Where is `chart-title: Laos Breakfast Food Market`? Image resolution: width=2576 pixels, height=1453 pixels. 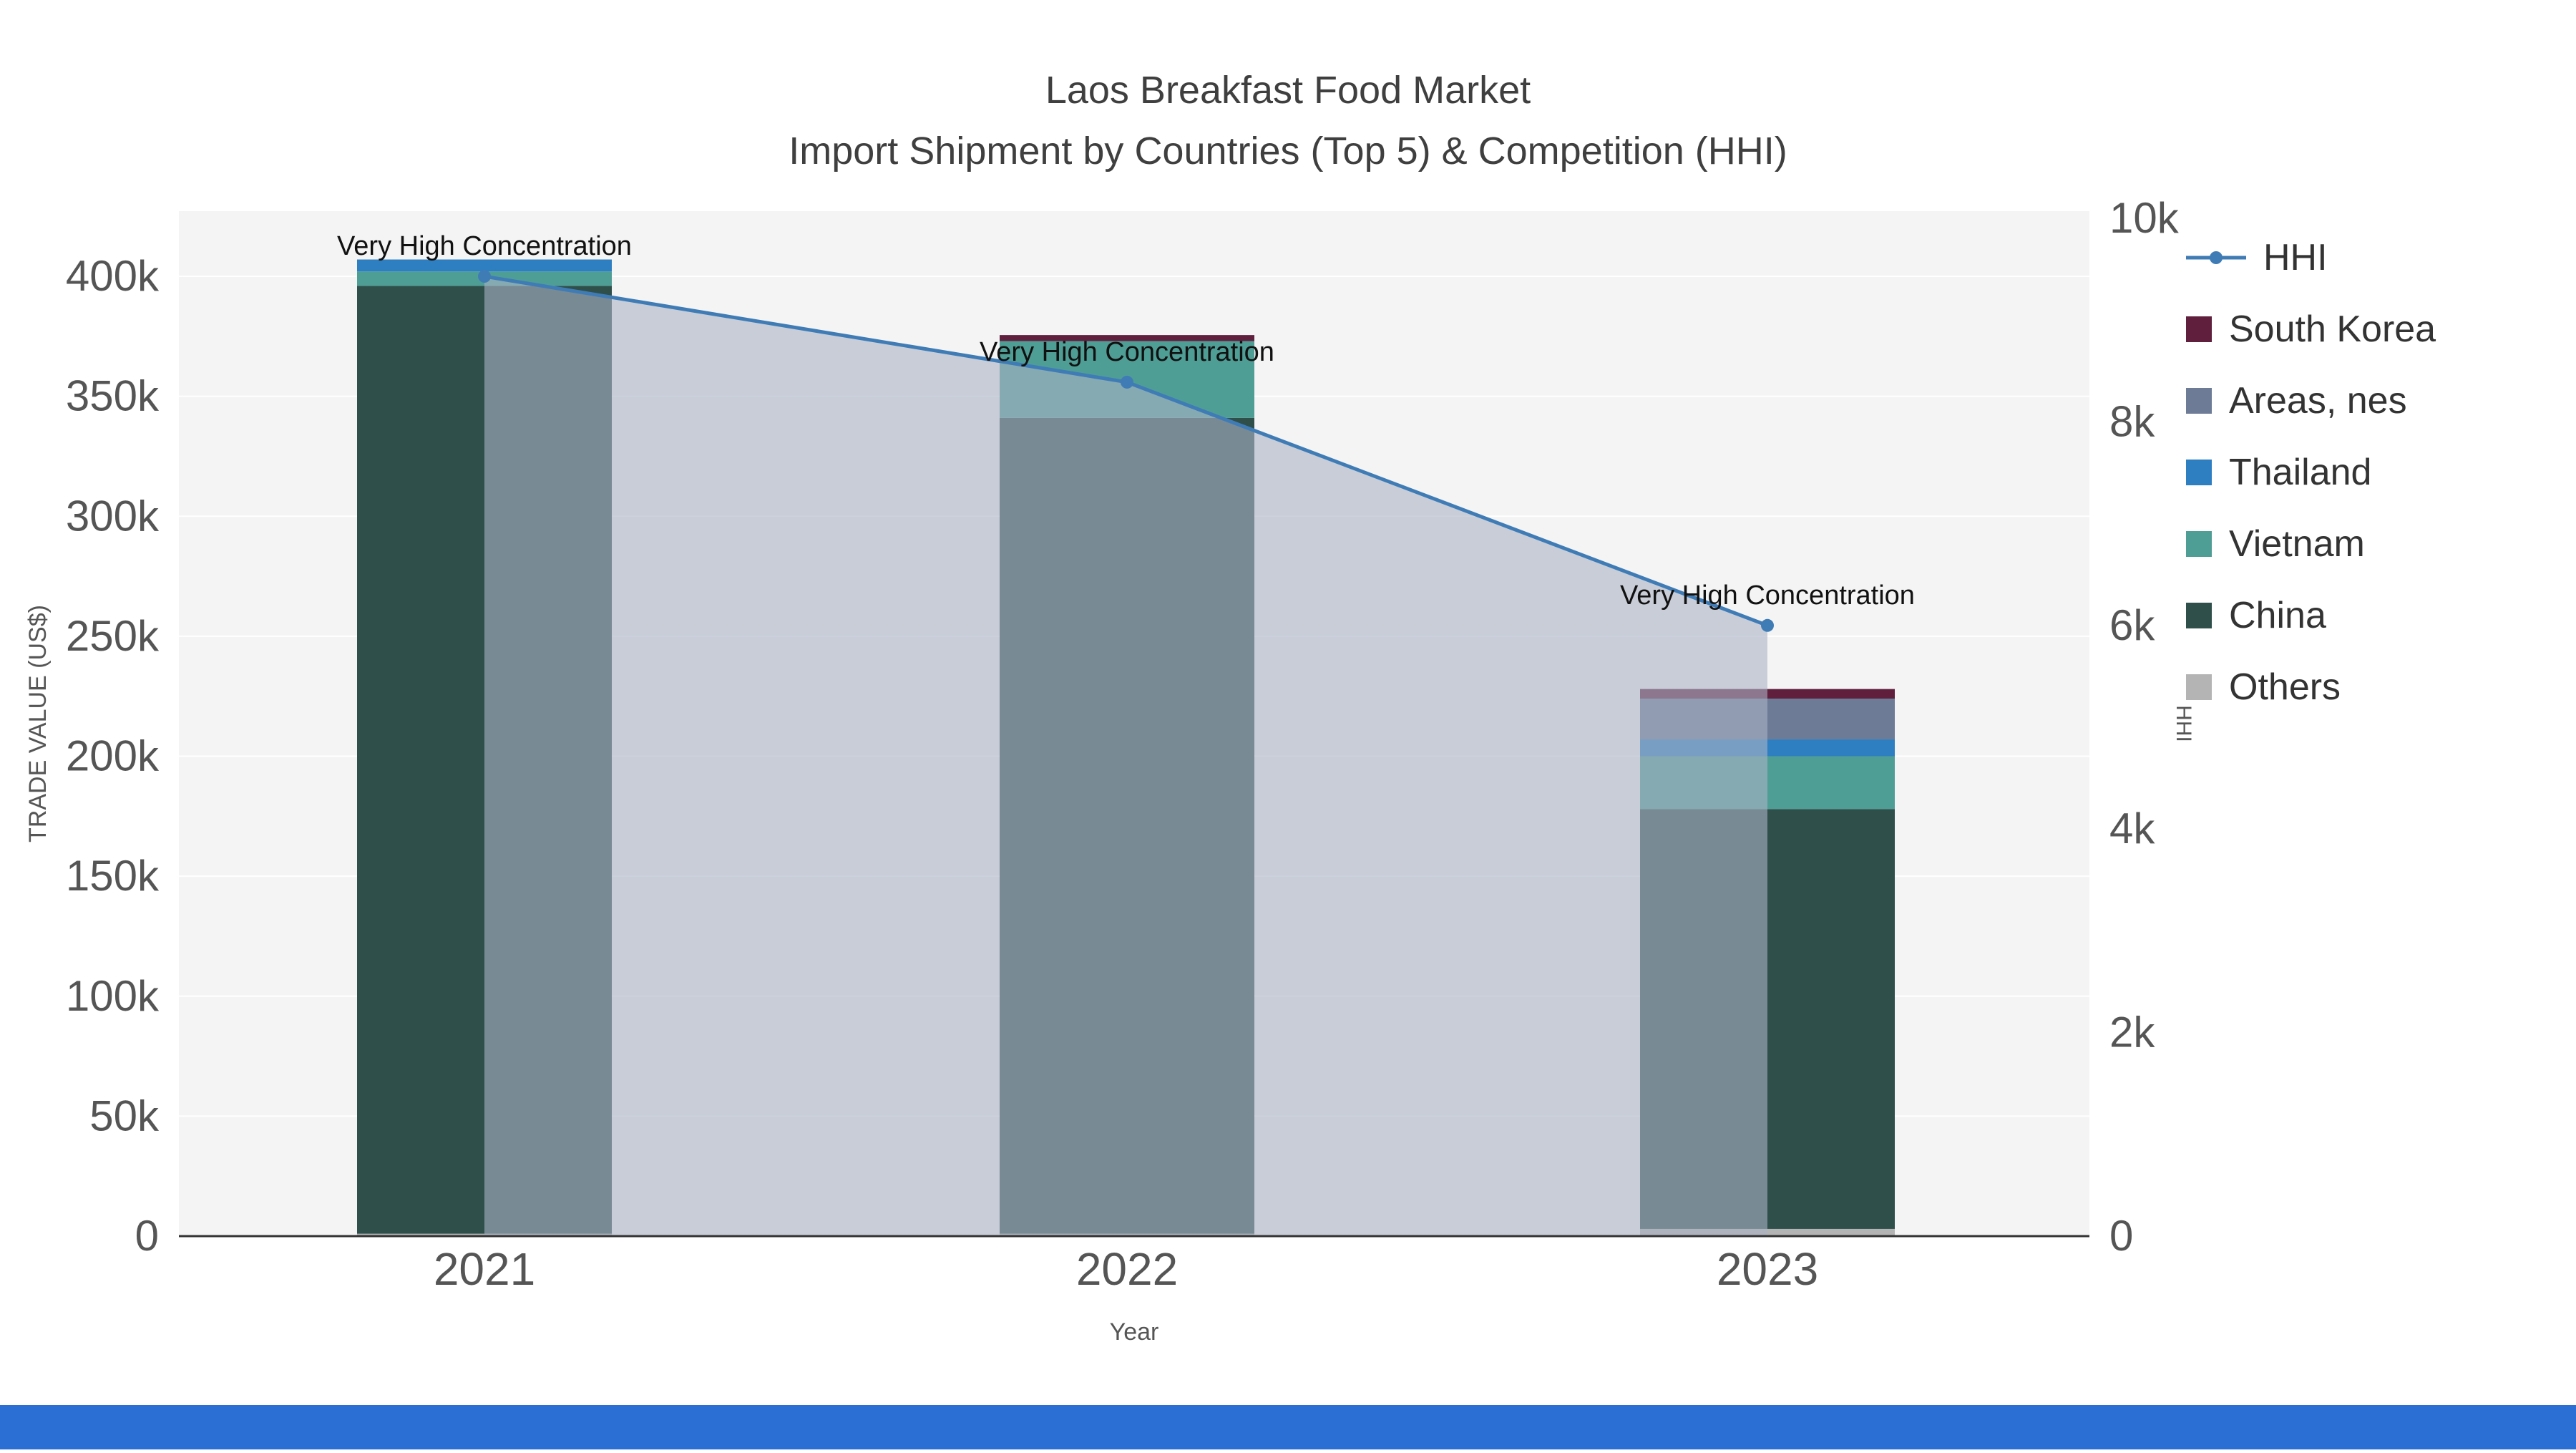 chart-title: Laos Breakfast Food Market is located at coordinates (1288, 90).